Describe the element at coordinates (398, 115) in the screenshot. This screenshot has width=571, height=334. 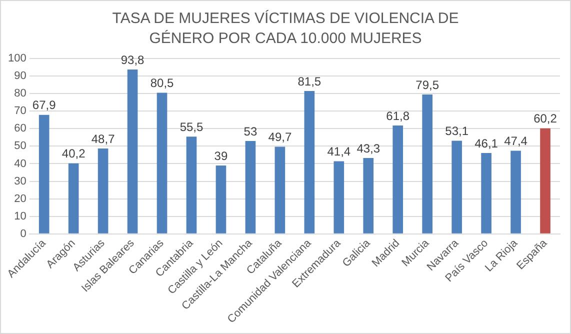
I see `data-label: 61,8` at that location.